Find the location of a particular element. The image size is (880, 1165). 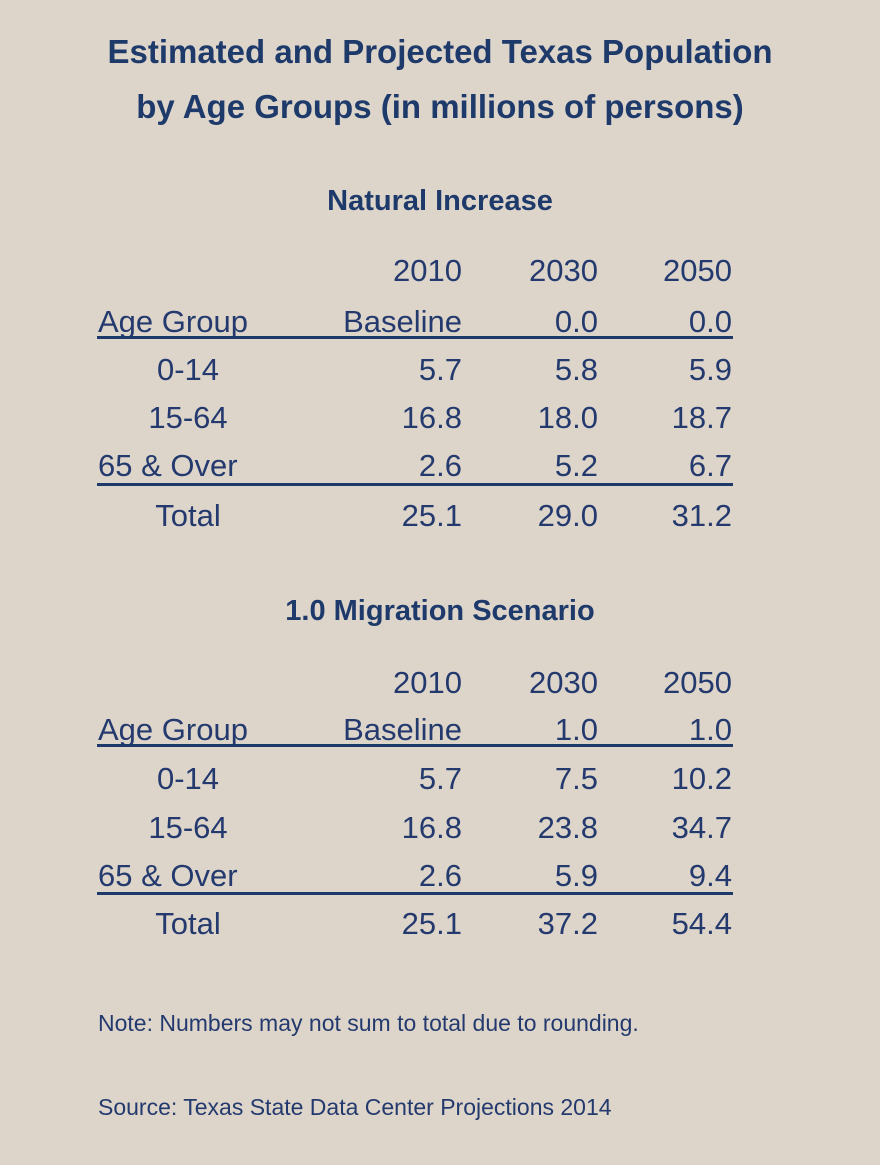

table-cell: 23.8 is located at coordinates (567, 827).